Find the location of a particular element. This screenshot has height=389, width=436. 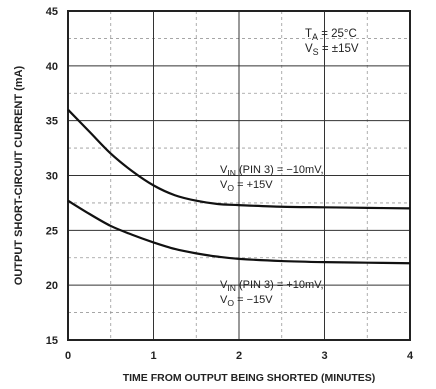

x-tick-label: 3 is located at coordinates (324, 356).